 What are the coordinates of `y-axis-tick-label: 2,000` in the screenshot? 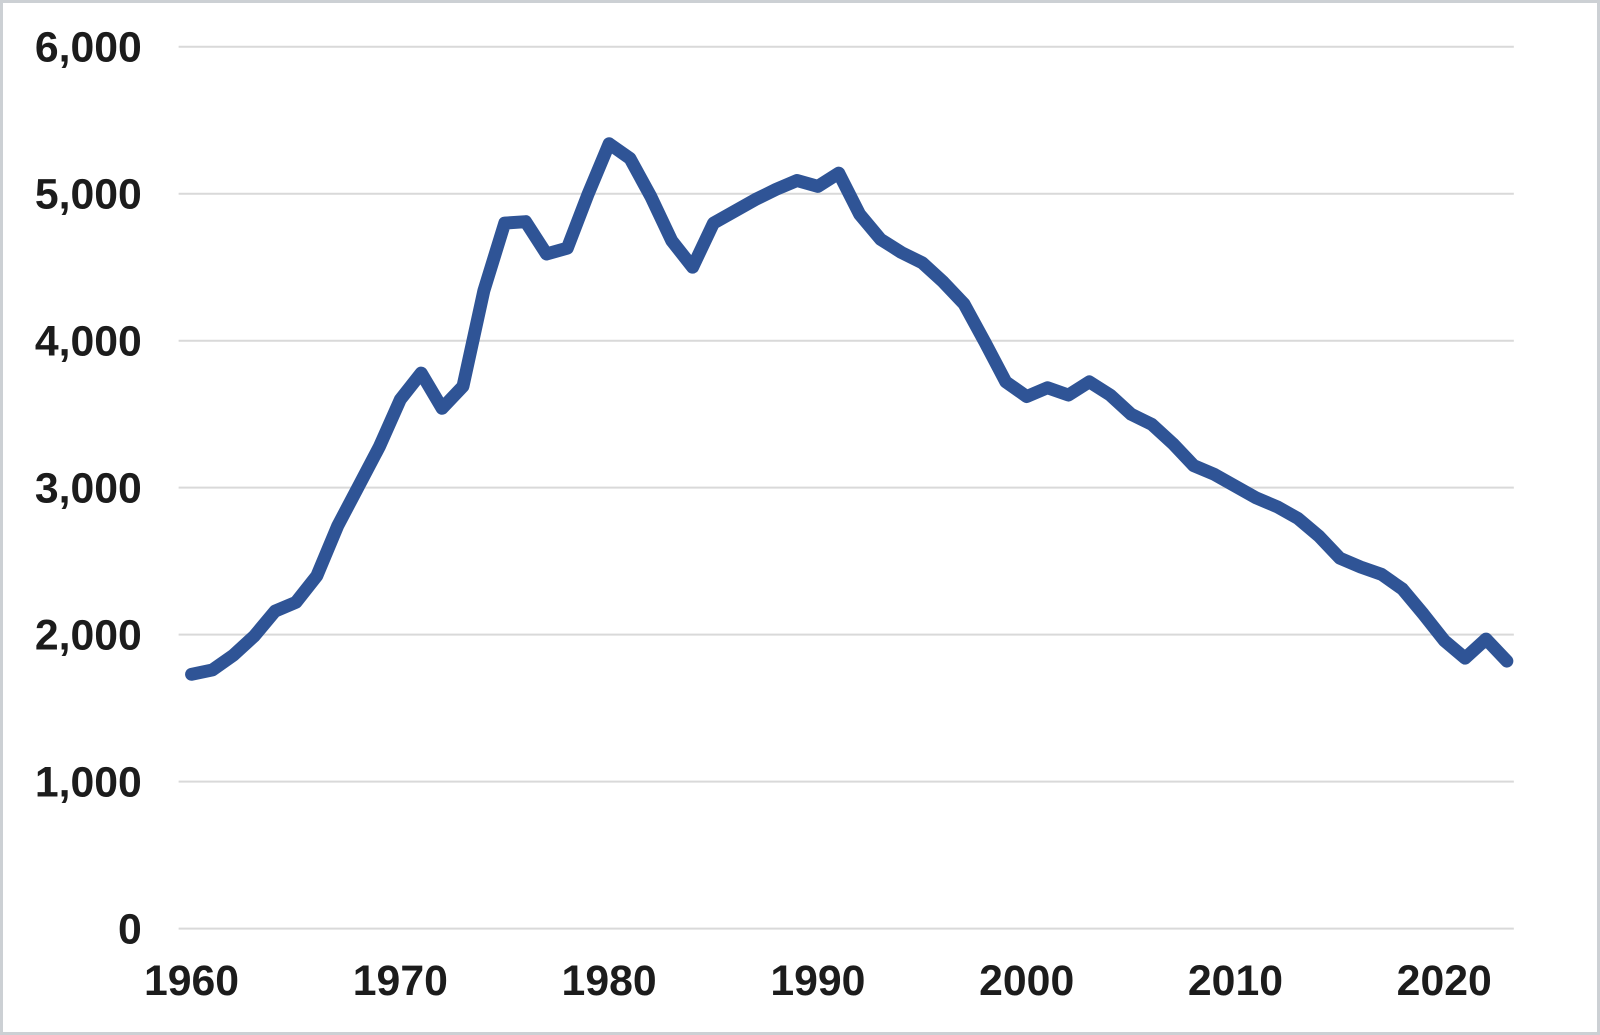 It's located at (88, 636).